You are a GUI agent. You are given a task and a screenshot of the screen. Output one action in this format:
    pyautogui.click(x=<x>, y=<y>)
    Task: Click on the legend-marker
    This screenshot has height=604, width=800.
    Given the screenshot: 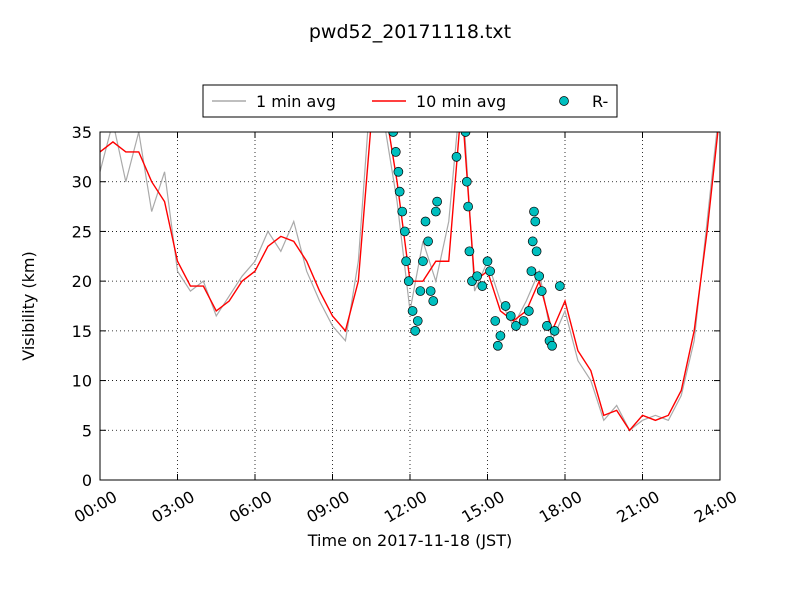 What is the action you would take?
    pyautogui.click(x=564, y=101)
    